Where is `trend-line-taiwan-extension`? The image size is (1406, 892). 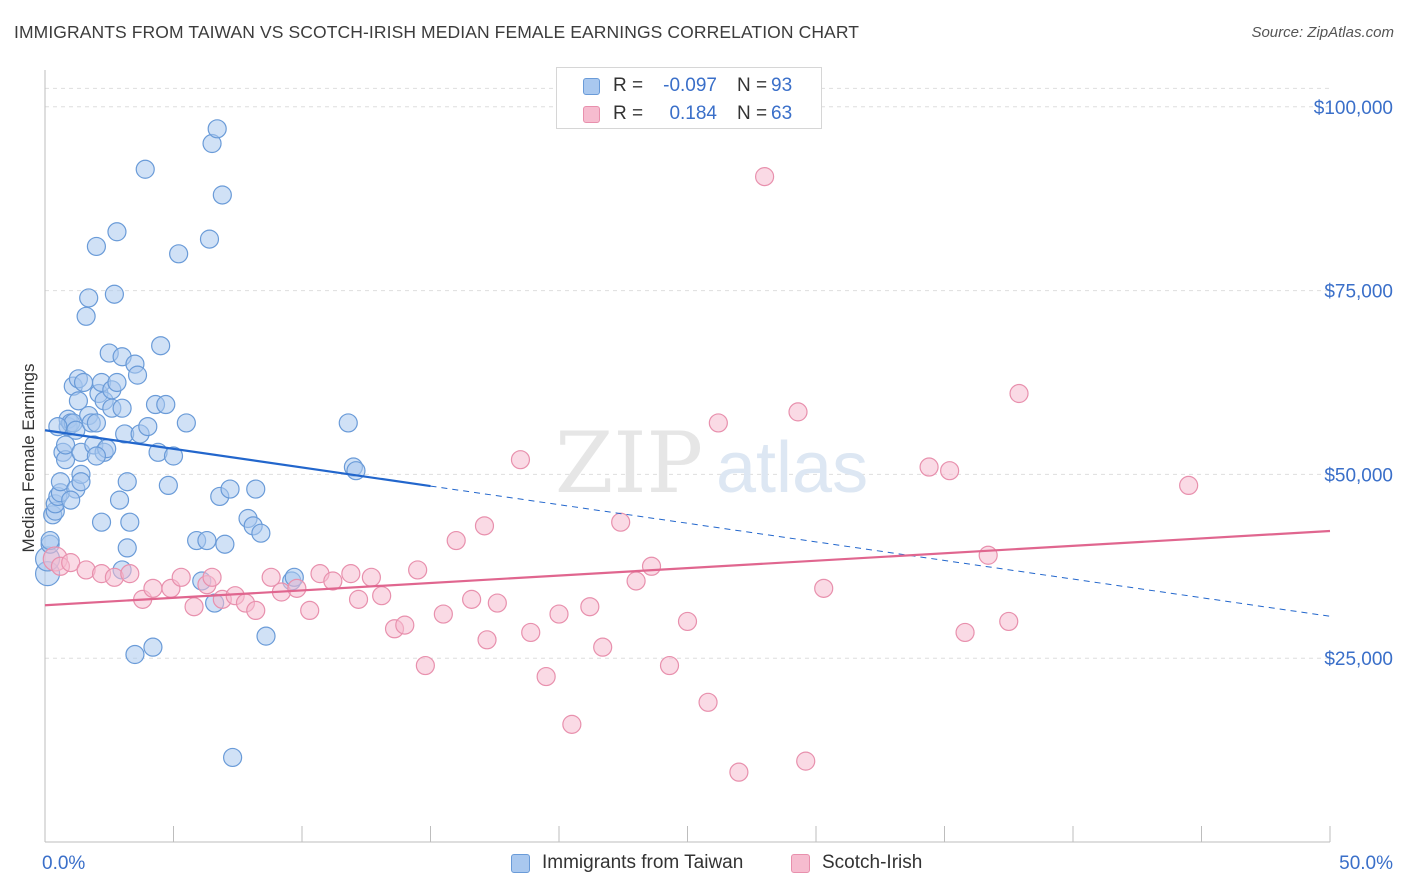
trend-line-taiwan-extension is located at coordinates (880, 551).